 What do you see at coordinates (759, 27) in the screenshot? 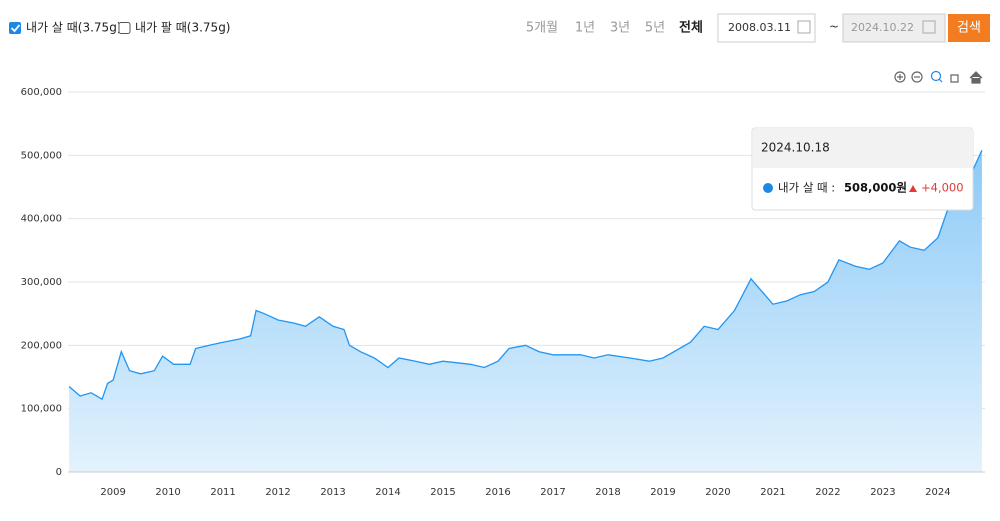
I see `start-date: 2008.03.11` at bounding box center [759, 27].